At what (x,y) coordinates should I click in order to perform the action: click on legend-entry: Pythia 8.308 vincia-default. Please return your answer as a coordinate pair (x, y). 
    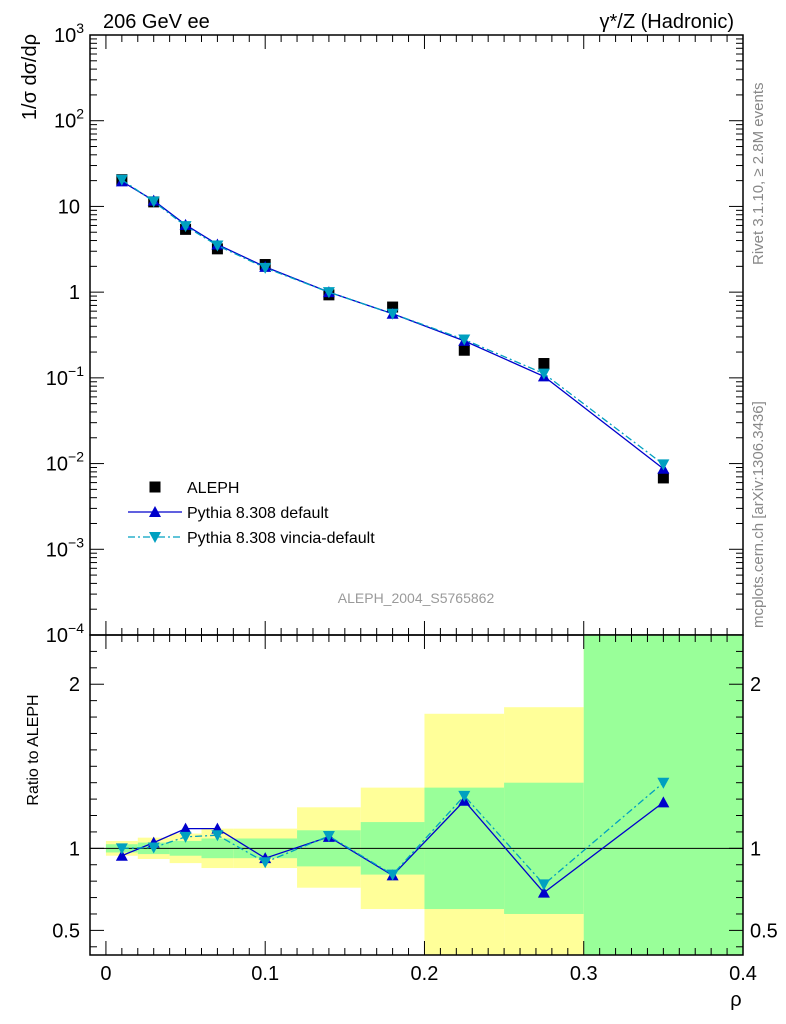
    Looking at the image, I should click on (251, 538).